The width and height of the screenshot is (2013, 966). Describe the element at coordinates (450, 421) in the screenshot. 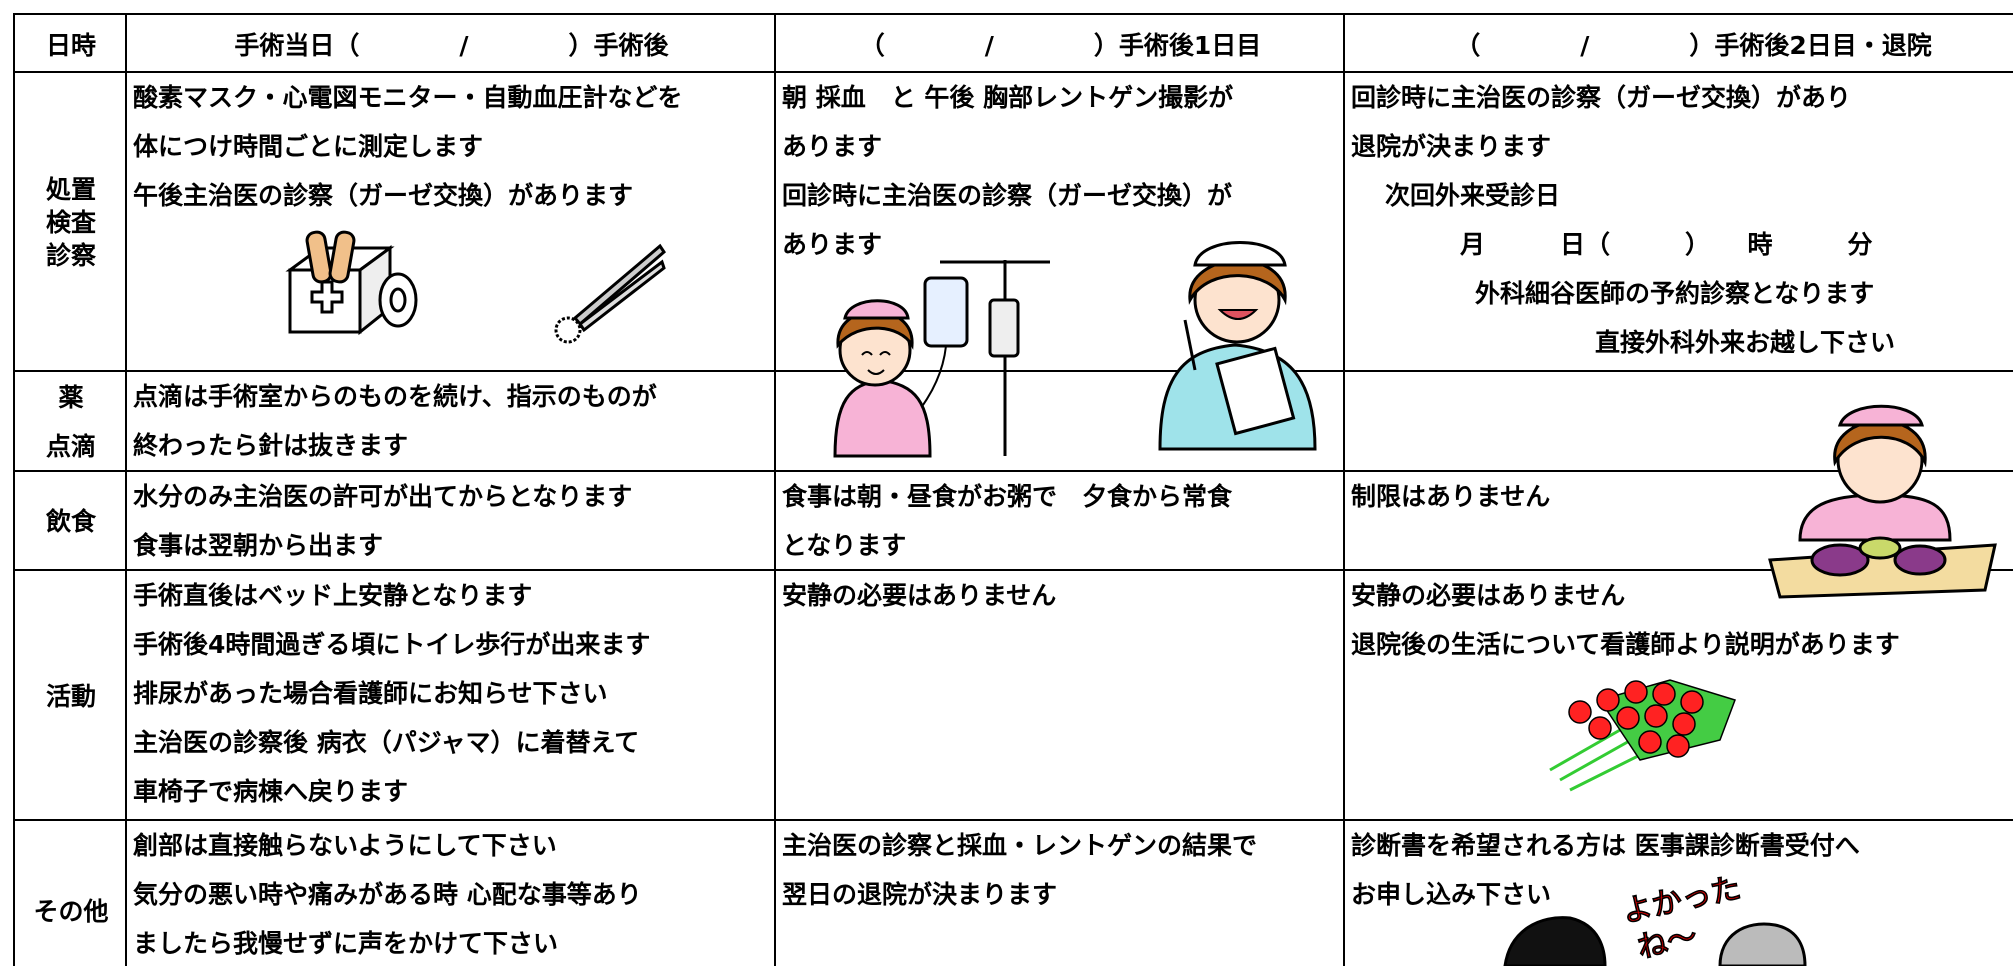

I see `cell: 点滴は手術室からのものを続け、指示のものが 終わったら針は抜きます` at that location.